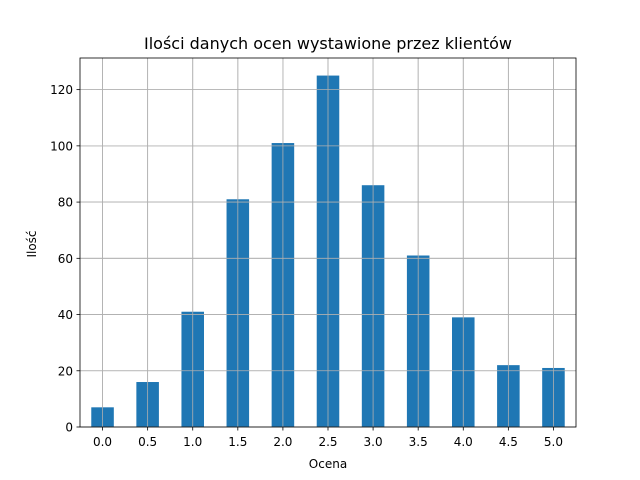 The height and width of the screenshot is (480, 640). What do you see at coordinates (192, 442) in the screenshot?
I see `x-tick-label: 1.0` at bounding box center [192, 442].